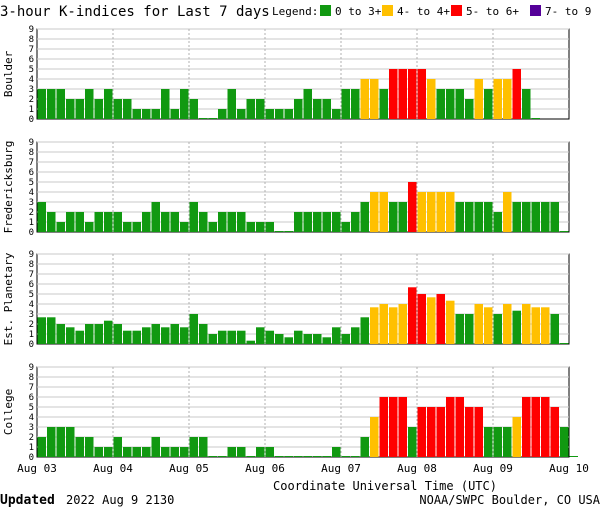 The height and width of the screenshot is (510, 600). What do you see at coordinates (8, 298) in the screenshot?
I see `panel-title: Est. Planetary` at bounding box center [8, 298].